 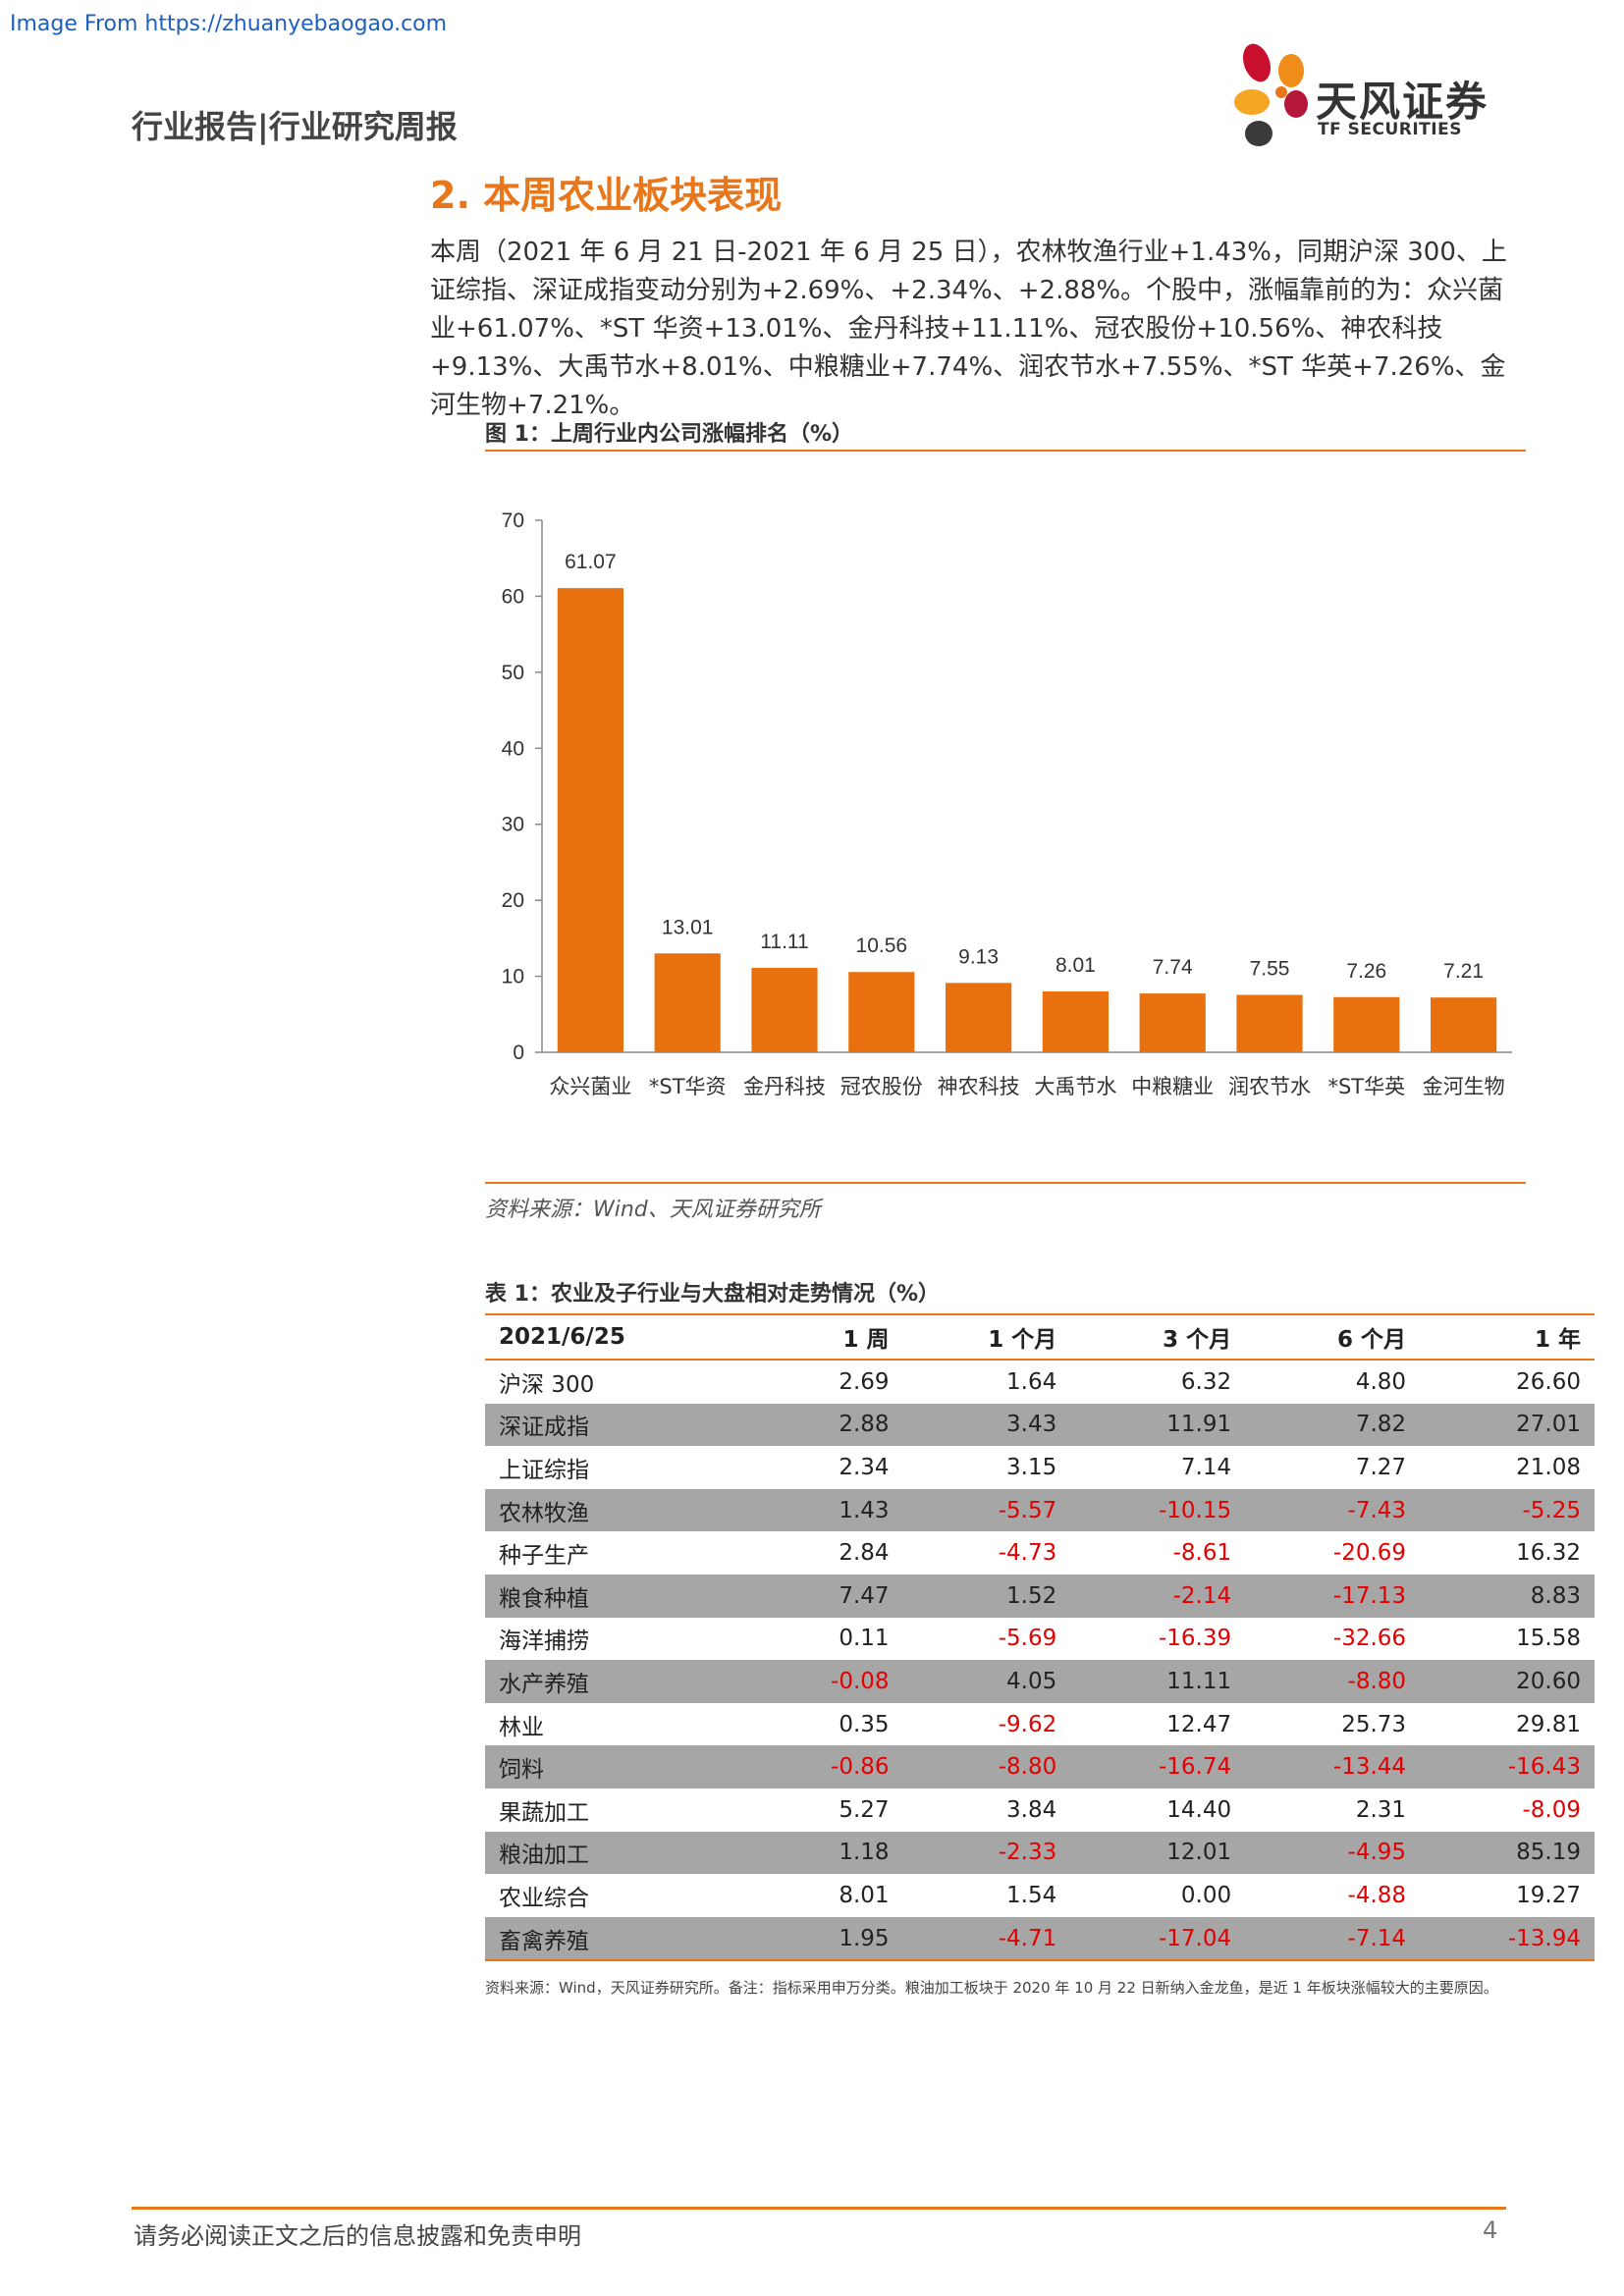 What do you see at coordinates (864, 1554) in the screenshot?
I see `table-cell: 2.84` at bounding box center [864, 1554].